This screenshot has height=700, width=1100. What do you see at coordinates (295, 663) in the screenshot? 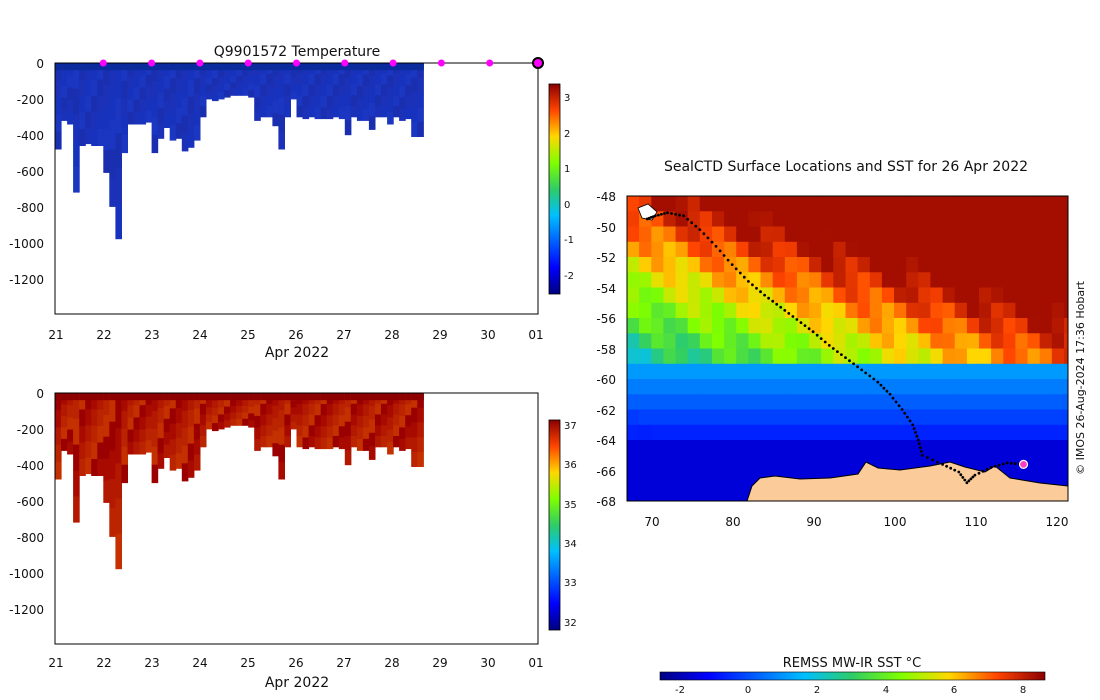
I see `x-tick: 26` at bounding box center [295, 663].